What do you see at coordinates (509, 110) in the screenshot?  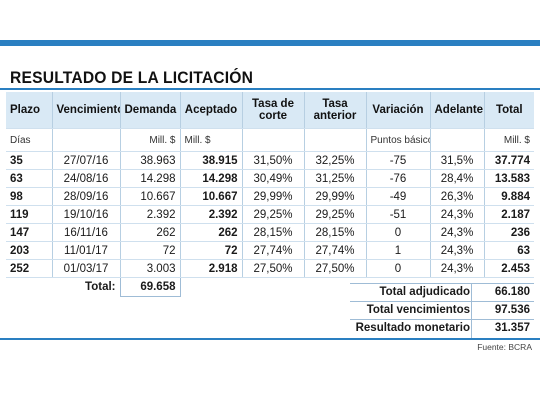 I see `header-total: Total` at bounding box center [509, 110].